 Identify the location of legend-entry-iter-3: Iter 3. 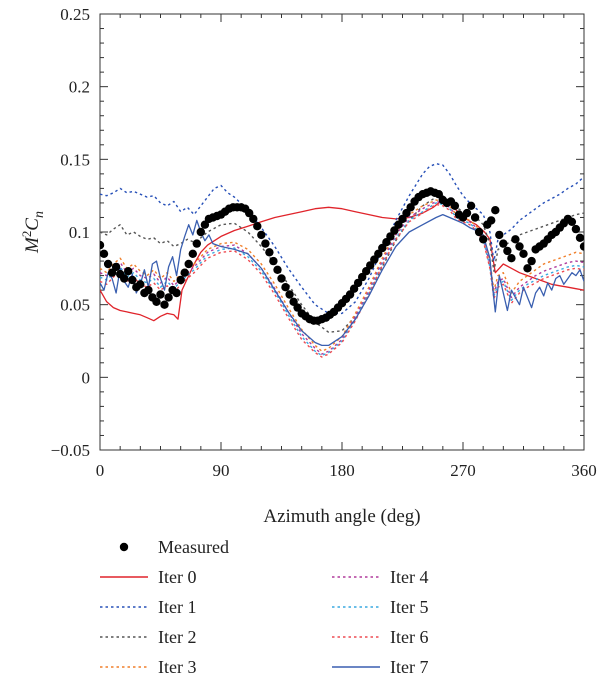
(148, 667).